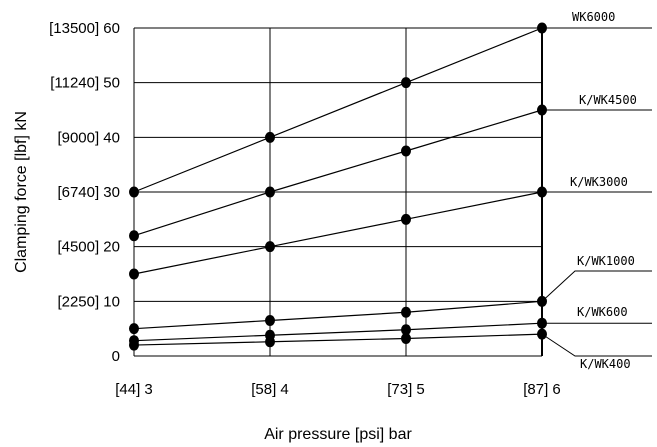 The height and width of the screenshot is (447, 657). I want to click on y-tick-label: 0, so click(116, 356).